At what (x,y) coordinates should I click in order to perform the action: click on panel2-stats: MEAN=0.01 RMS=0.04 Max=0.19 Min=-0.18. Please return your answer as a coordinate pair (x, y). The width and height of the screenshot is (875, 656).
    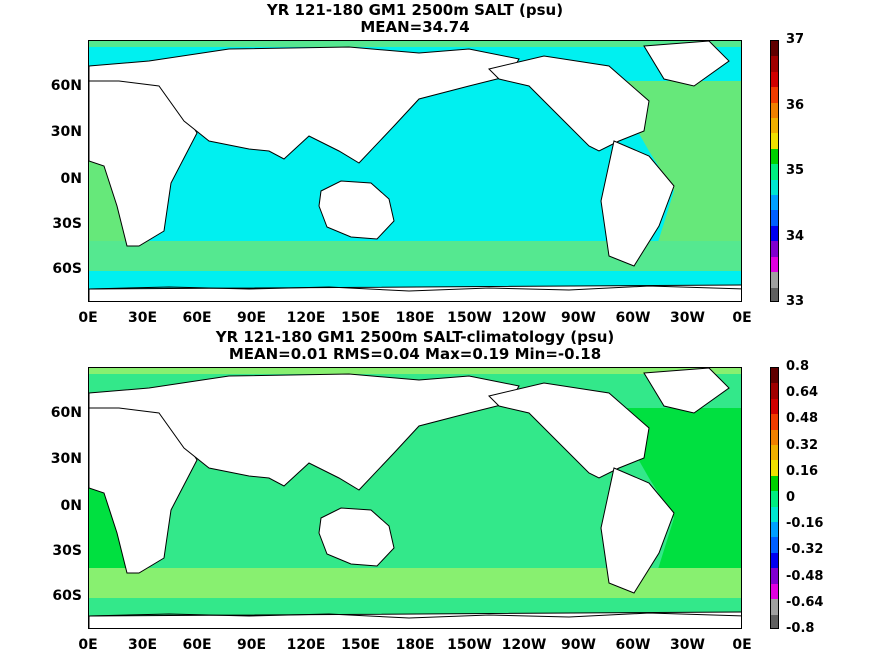
    Looking at the image, I should click on (415, 354).